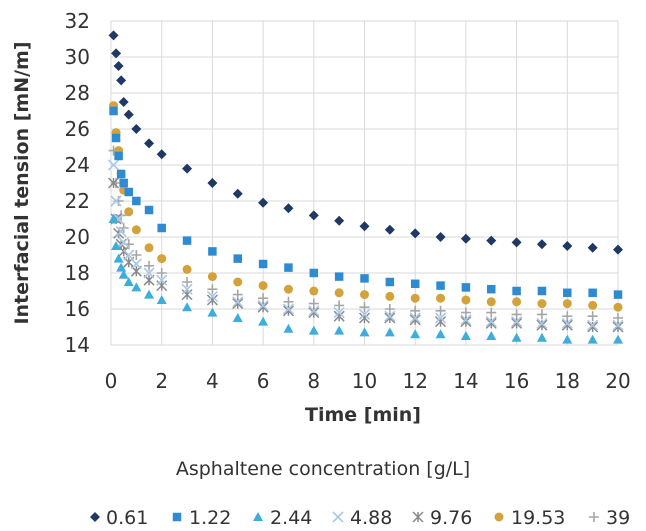  Describe the element at coordinates (538, 518) in the screenshot. I see `legend-label-19.53: 19.53` at that location.